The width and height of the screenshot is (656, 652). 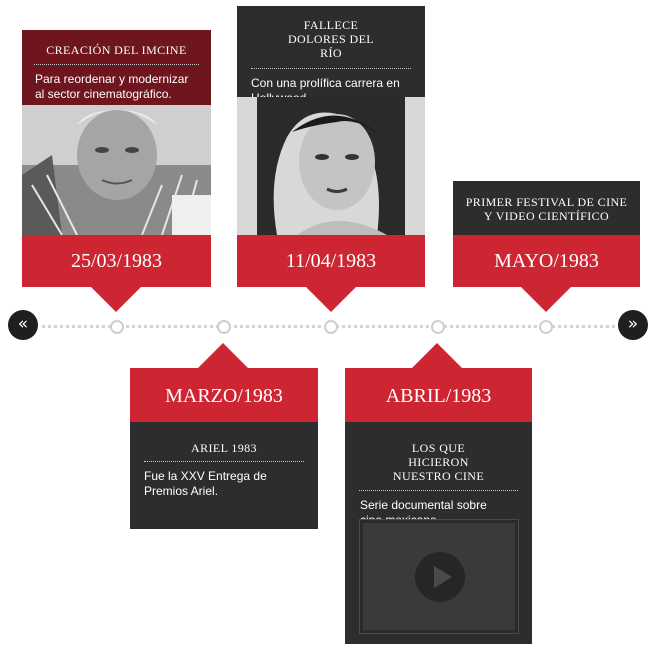 What do you see at coordinates (331, 39) in the screenshot?
I see `event-title: FALLECE DOLORES DEL RÍO` at bounding box center [331, 39].